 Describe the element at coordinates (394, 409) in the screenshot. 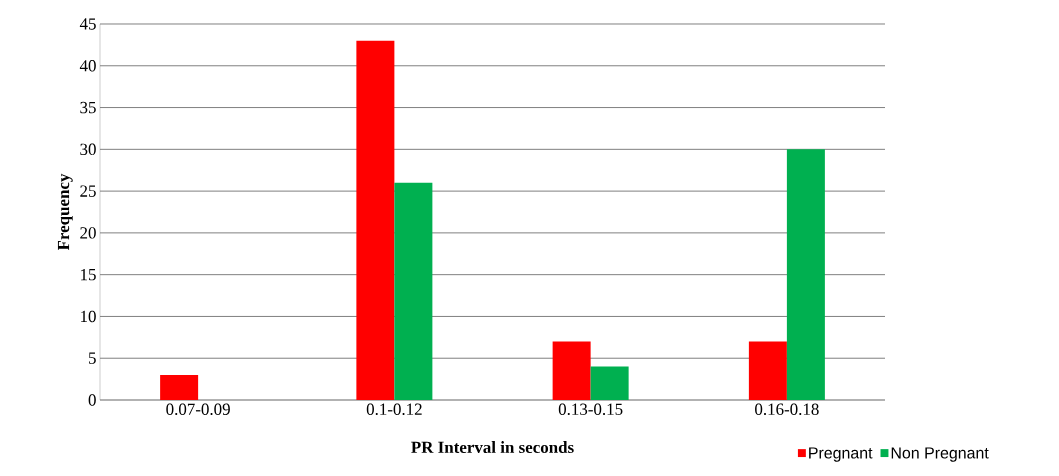

I see `x-tick-label: 0.1-0.12` at that location.